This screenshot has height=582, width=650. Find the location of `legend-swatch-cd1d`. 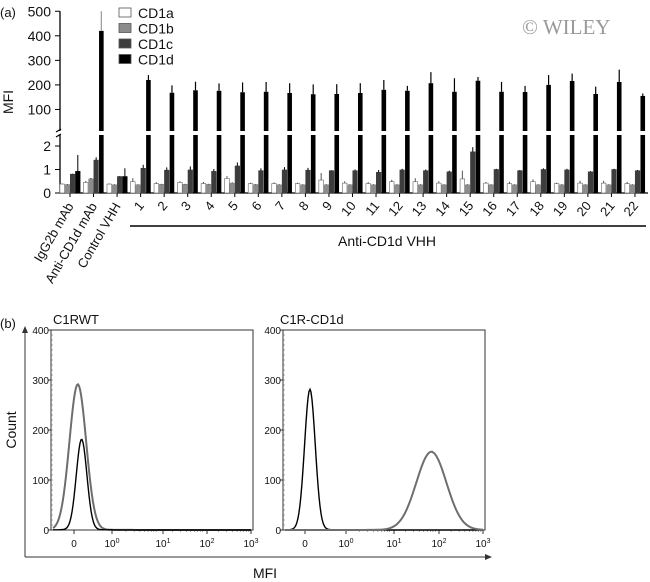

legend-swatch-cd1d is located at coordinates (125, 59).